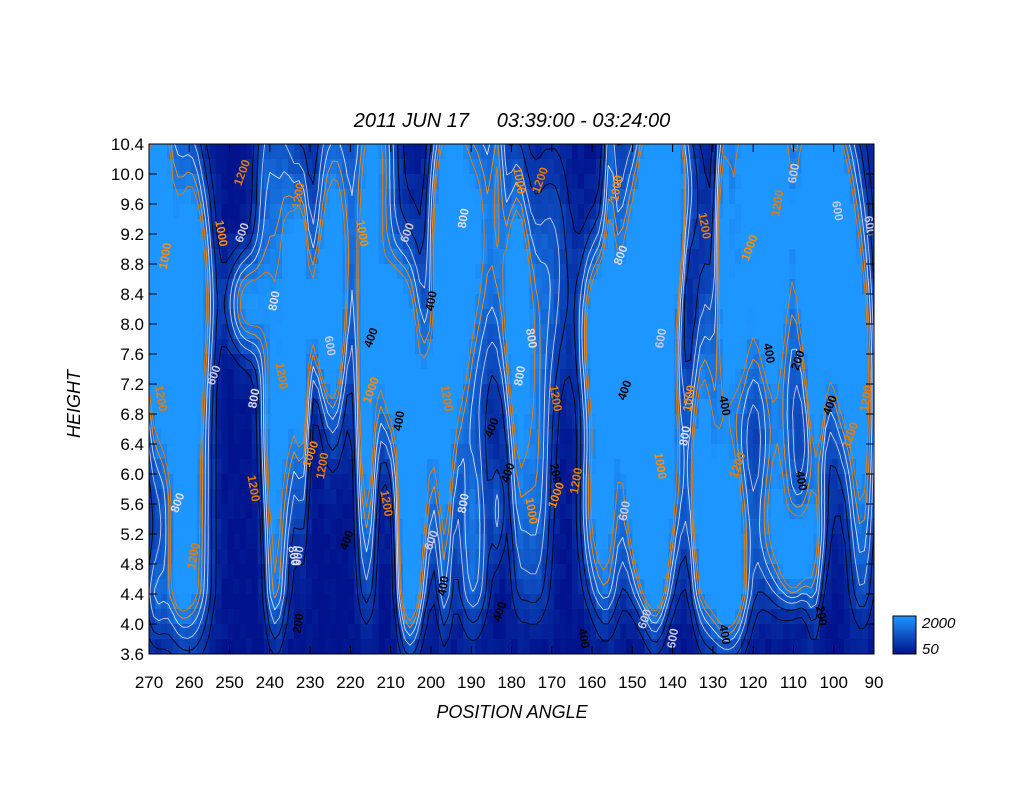 Image resolution: width=1024 pixels, height=800 pixels. What do you see at coordinates (821, 616) in the screenshot?
I see `contour-label: 200` at bounding box center [821, 616].